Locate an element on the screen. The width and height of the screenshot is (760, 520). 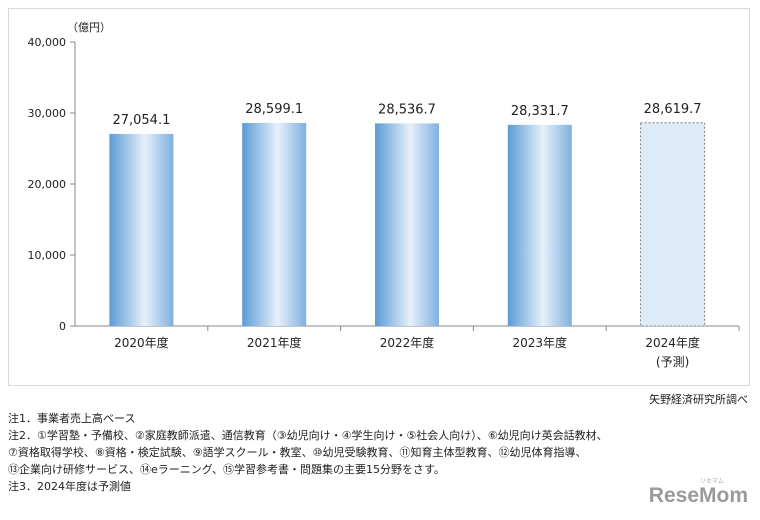
resemom-logo: ReseMom is located at coordinates (698, 495).